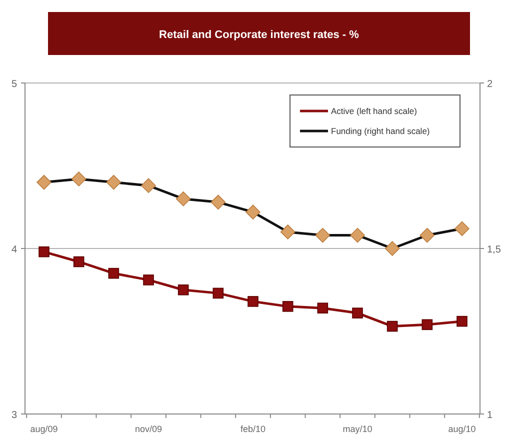 This screenshot has width=510, height=442. I want to click on legend-label: Active (left hand scale), so click(374, 111).